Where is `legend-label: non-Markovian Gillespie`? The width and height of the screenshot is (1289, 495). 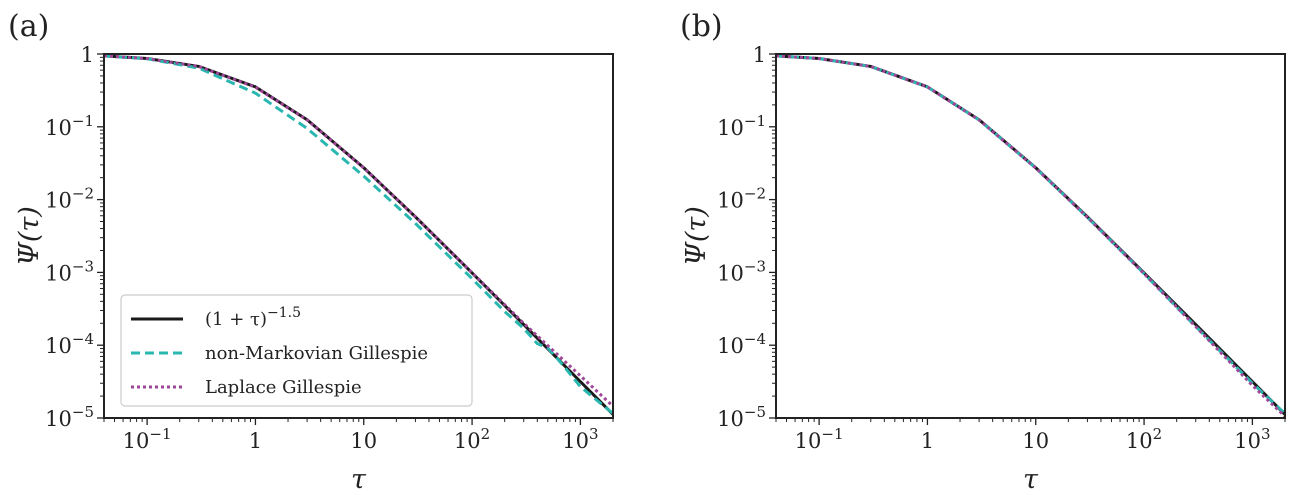
legend-label: non-Markovian Gillespie is located at coordinates (316, 353).